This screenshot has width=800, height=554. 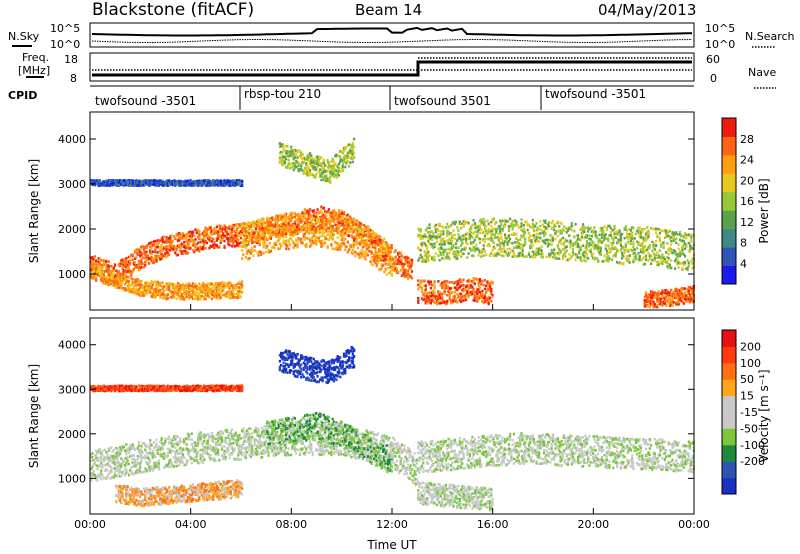 I want to click on cpid-segment-3: twofsound 3501, so click(x=442, y=101).